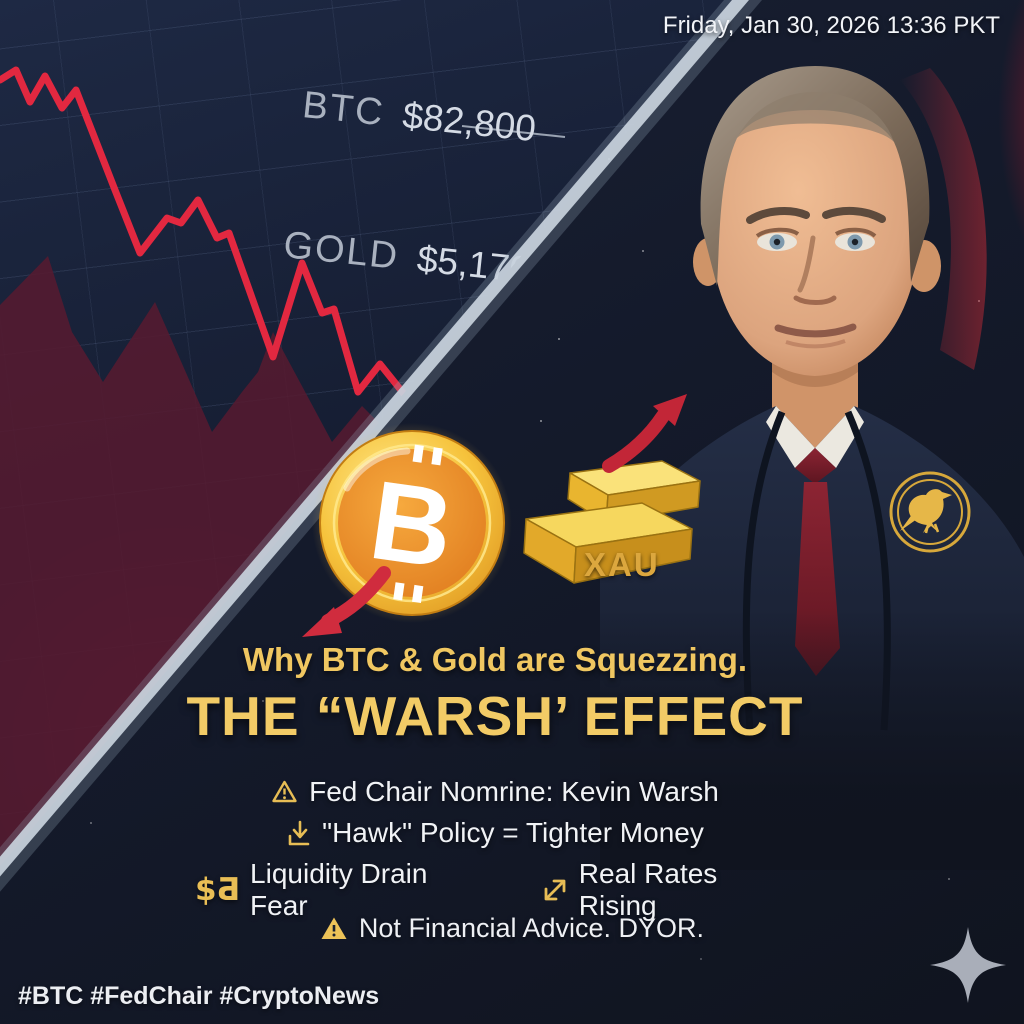 This screenshot has height=1024, width=1024. What do you see at coordinates (412, 523) in the screenshot?
I see `bitcoin-coin-icon: B` at bounding box center [412, 523].